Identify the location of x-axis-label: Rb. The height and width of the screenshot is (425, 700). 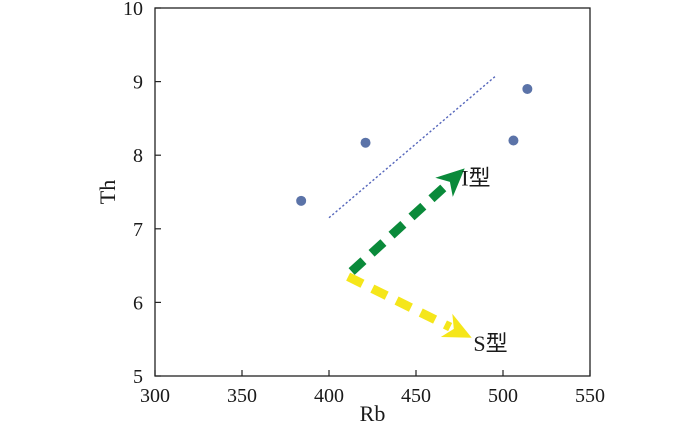
(373, 413).